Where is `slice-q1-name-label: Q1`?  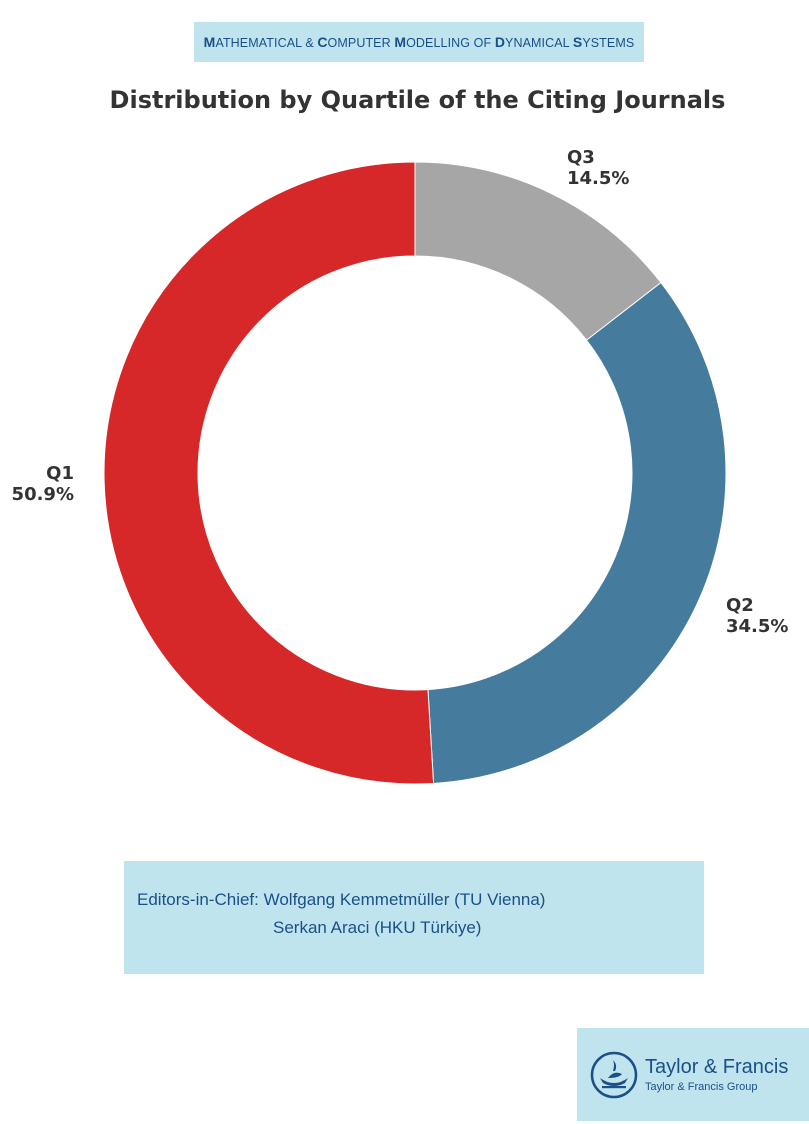 slice-q1-name-label: Q1 is located at coordinates (60, 473).